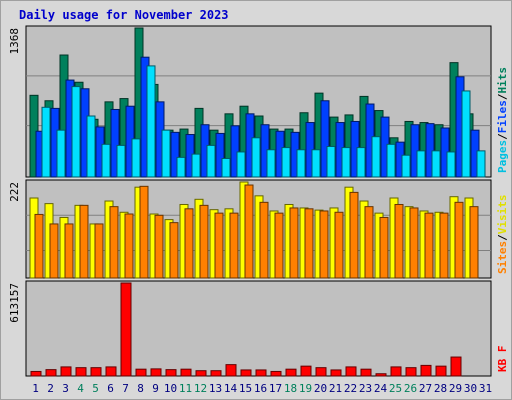 This screenshot has height=400, width=512. I want to click on legend-entry-1-1: Pages, so click(502, 156).